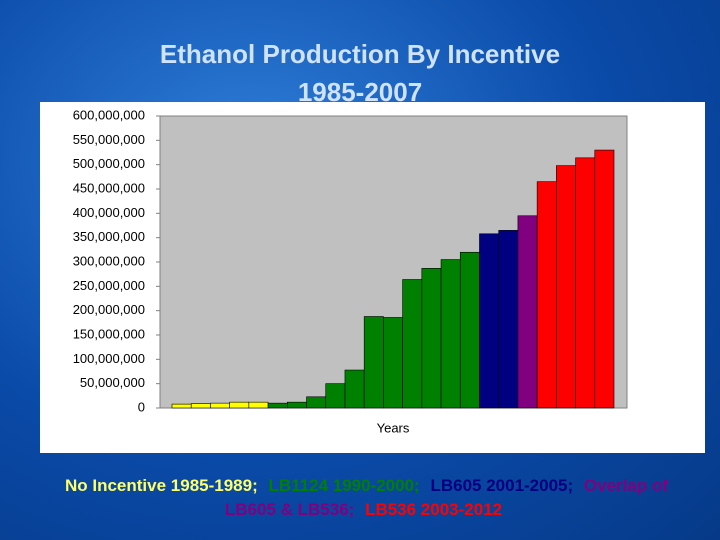 Image resolution: width=720 pixels, height=540 pixels. I want to click on y-tick-label: 200,000,000, so click(109, 309).